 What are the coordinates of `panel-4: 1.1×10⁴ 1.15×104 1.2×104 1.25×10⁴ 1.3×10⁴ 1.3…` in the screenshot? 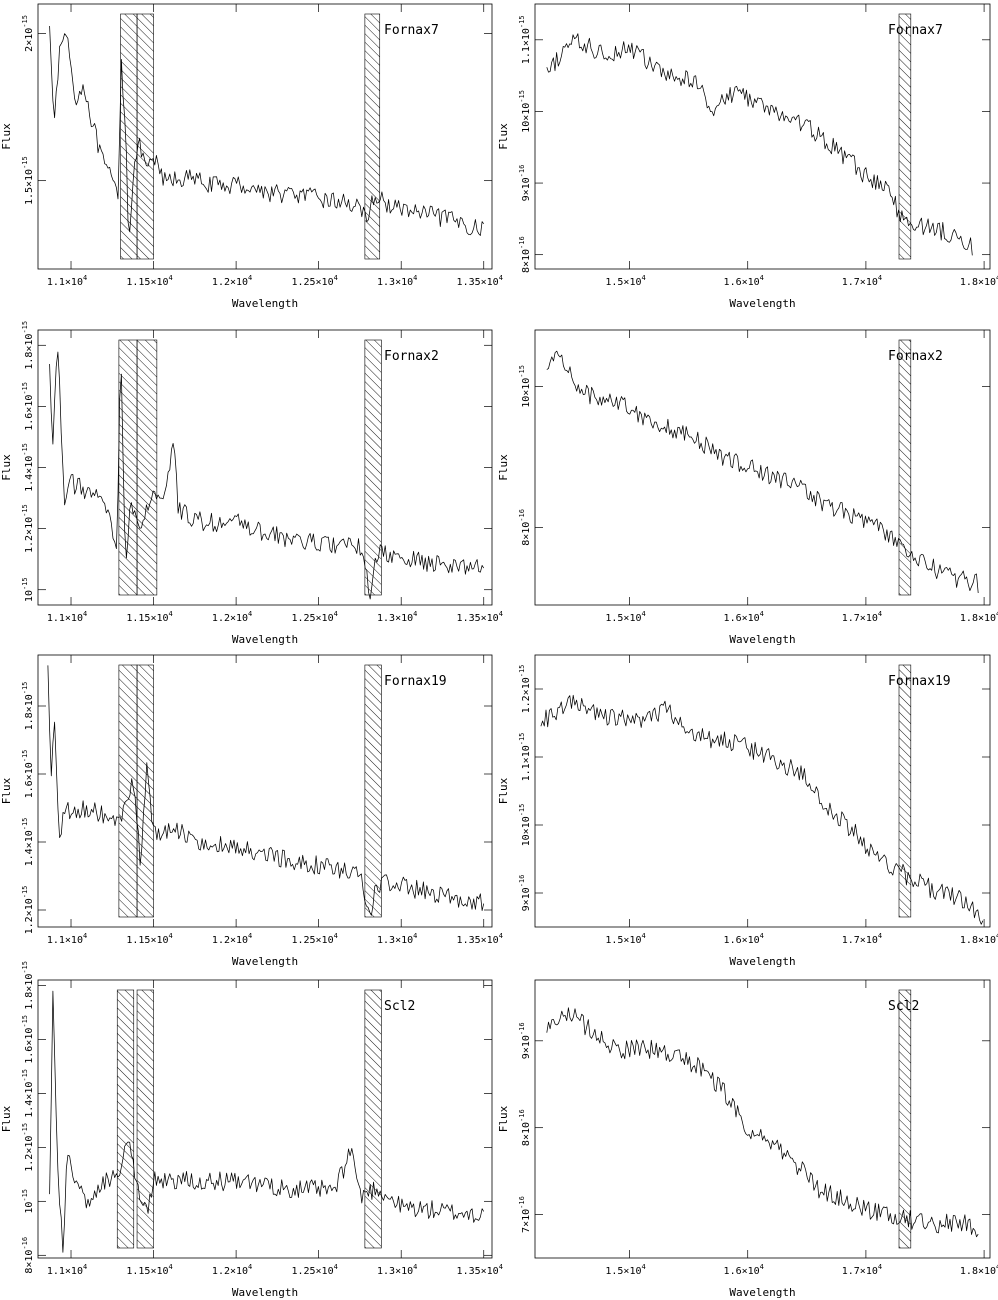 It's located at (251, 811).